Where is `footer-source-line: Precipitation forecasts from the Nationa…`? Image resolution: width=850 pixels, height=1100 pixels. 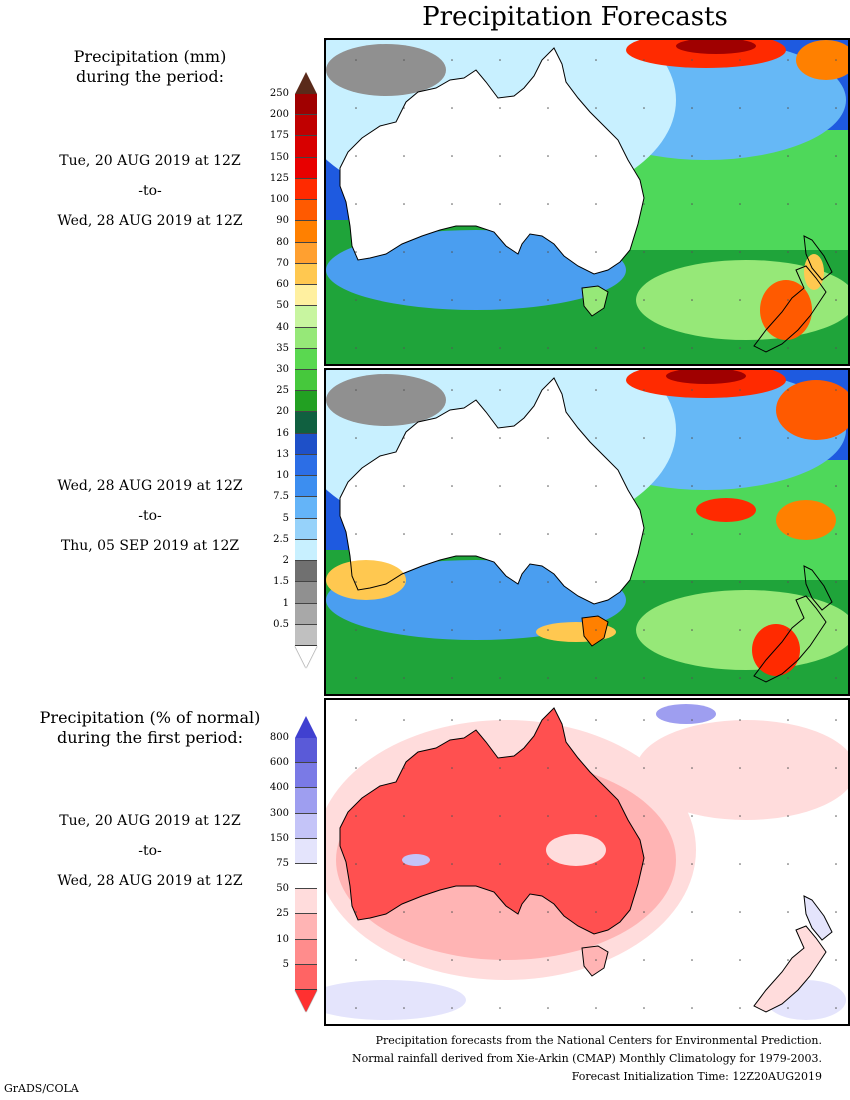
footer-source-line: Precipitation forecasts from the Nationa… is located at coordinates (598, 1040).